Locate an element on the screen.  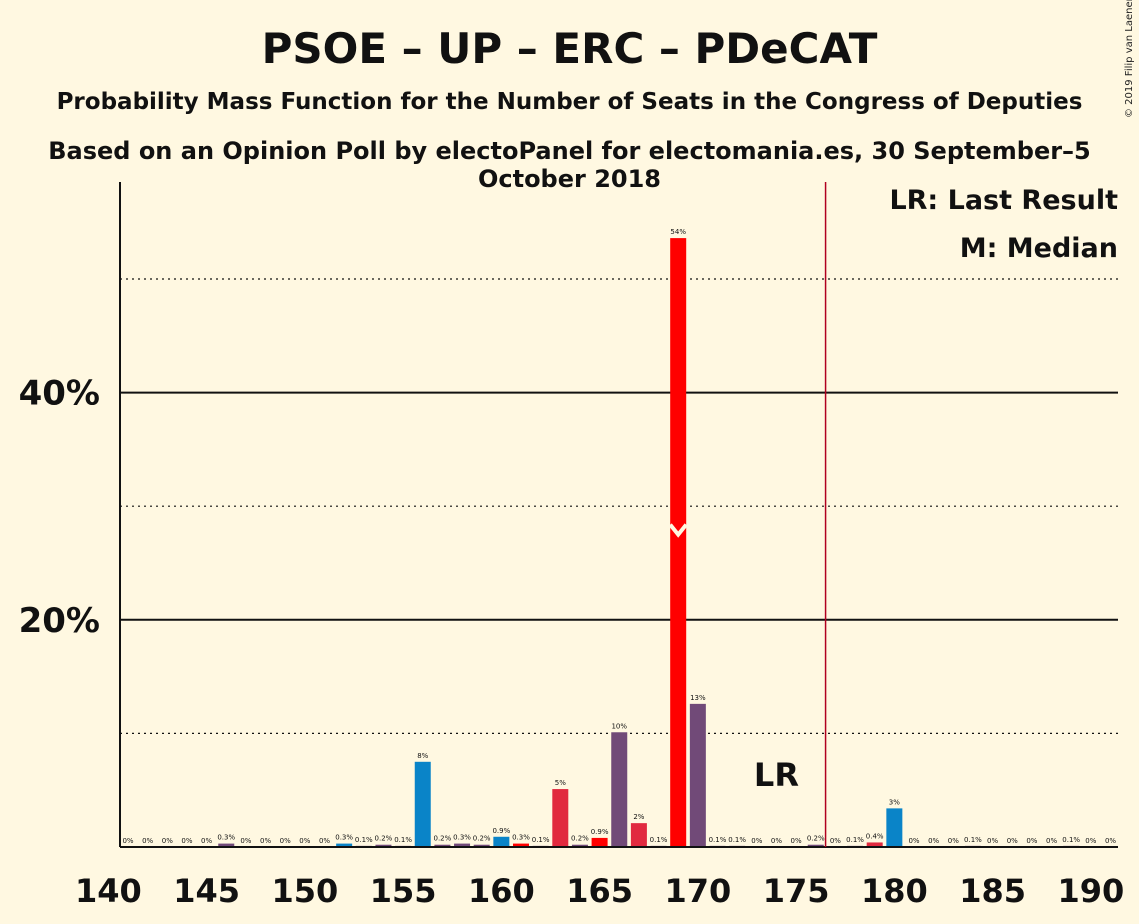
x-tick-label: 170 is located at coordinates (697, 891).